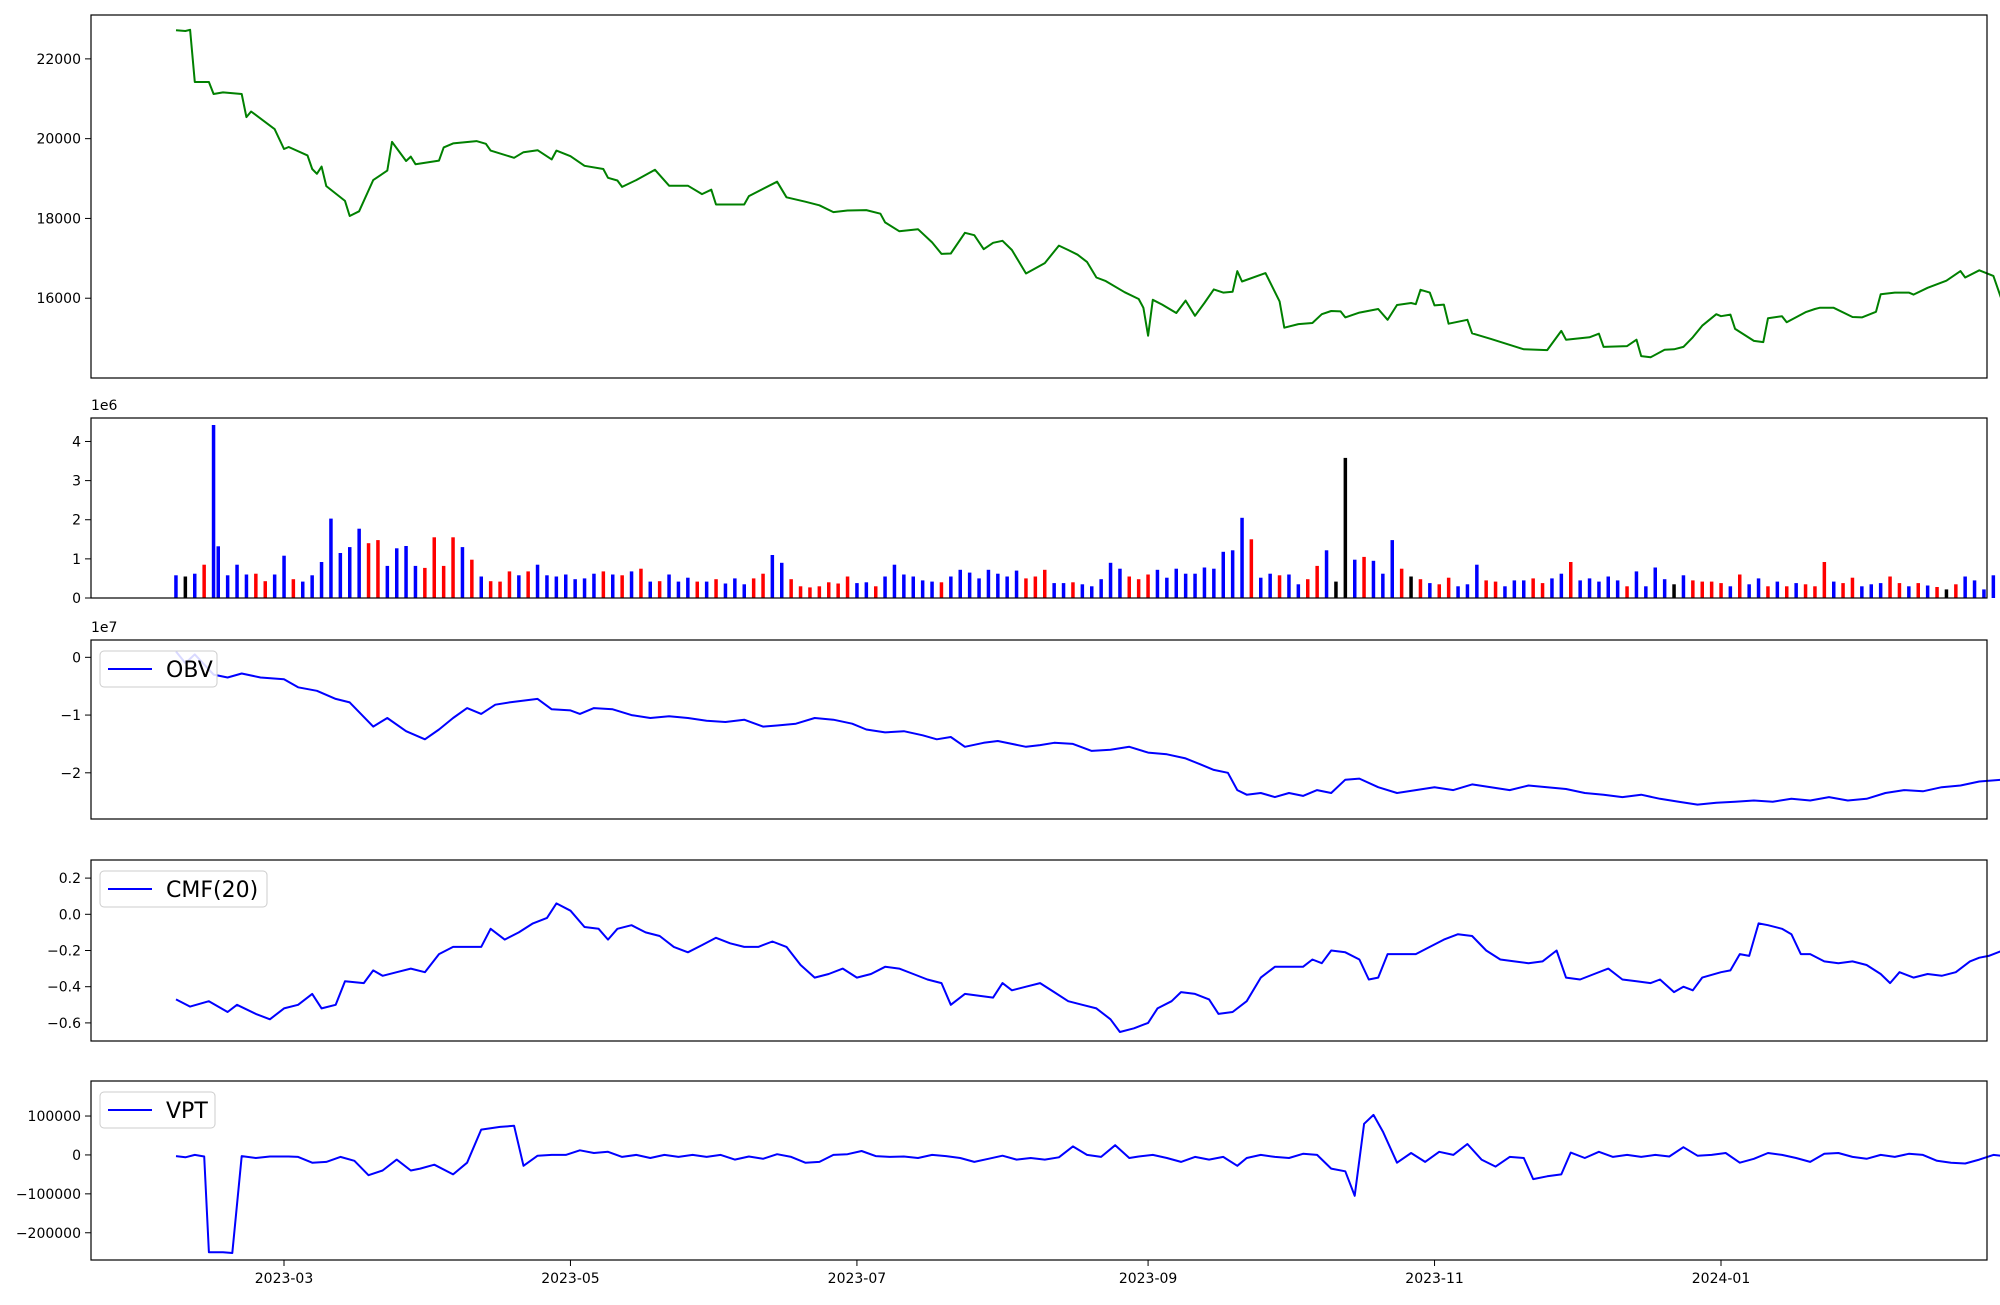  What do you see at coordinates (1087, 967) in the screenshot?
I see `series-line-cmf-20-` at bounding box center [1087, 967].